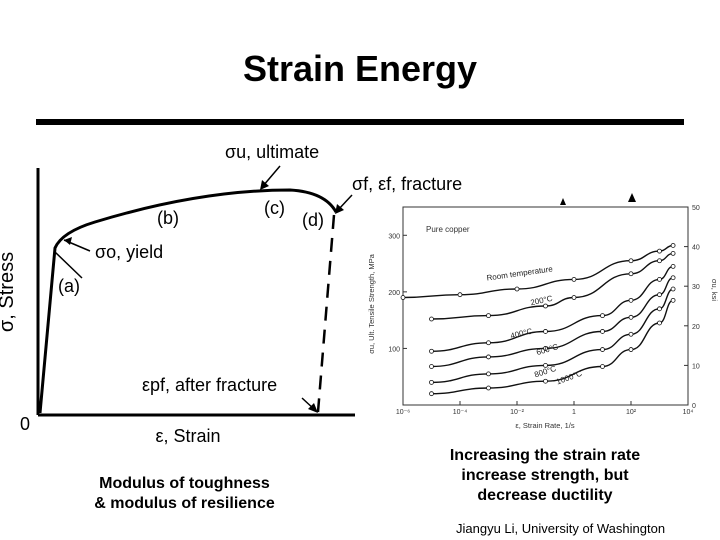 Image resolution: width=720 pixels, height=540 pixels. Describe the element at coordinates (561, 528) in the screenshot. I see `footer-credit: Jiangyu Li, University of Washington` at that location.